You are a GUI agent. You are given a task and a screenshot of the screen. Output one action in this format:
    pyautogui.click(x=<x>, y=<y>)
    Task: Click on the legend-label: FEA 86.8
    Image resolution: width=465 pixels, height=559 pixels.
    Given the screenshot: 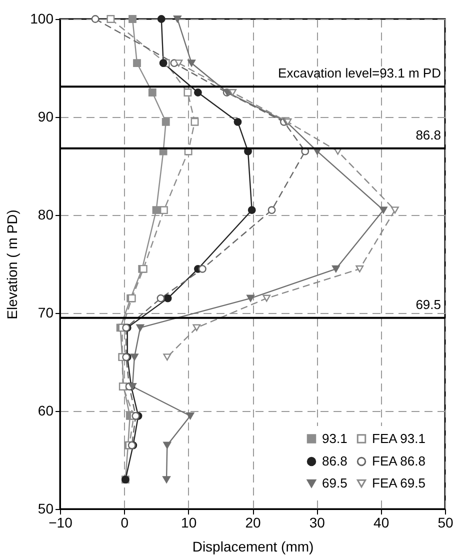 What is the action you would take?
    pyautogui.click(x=399, y=461)
    